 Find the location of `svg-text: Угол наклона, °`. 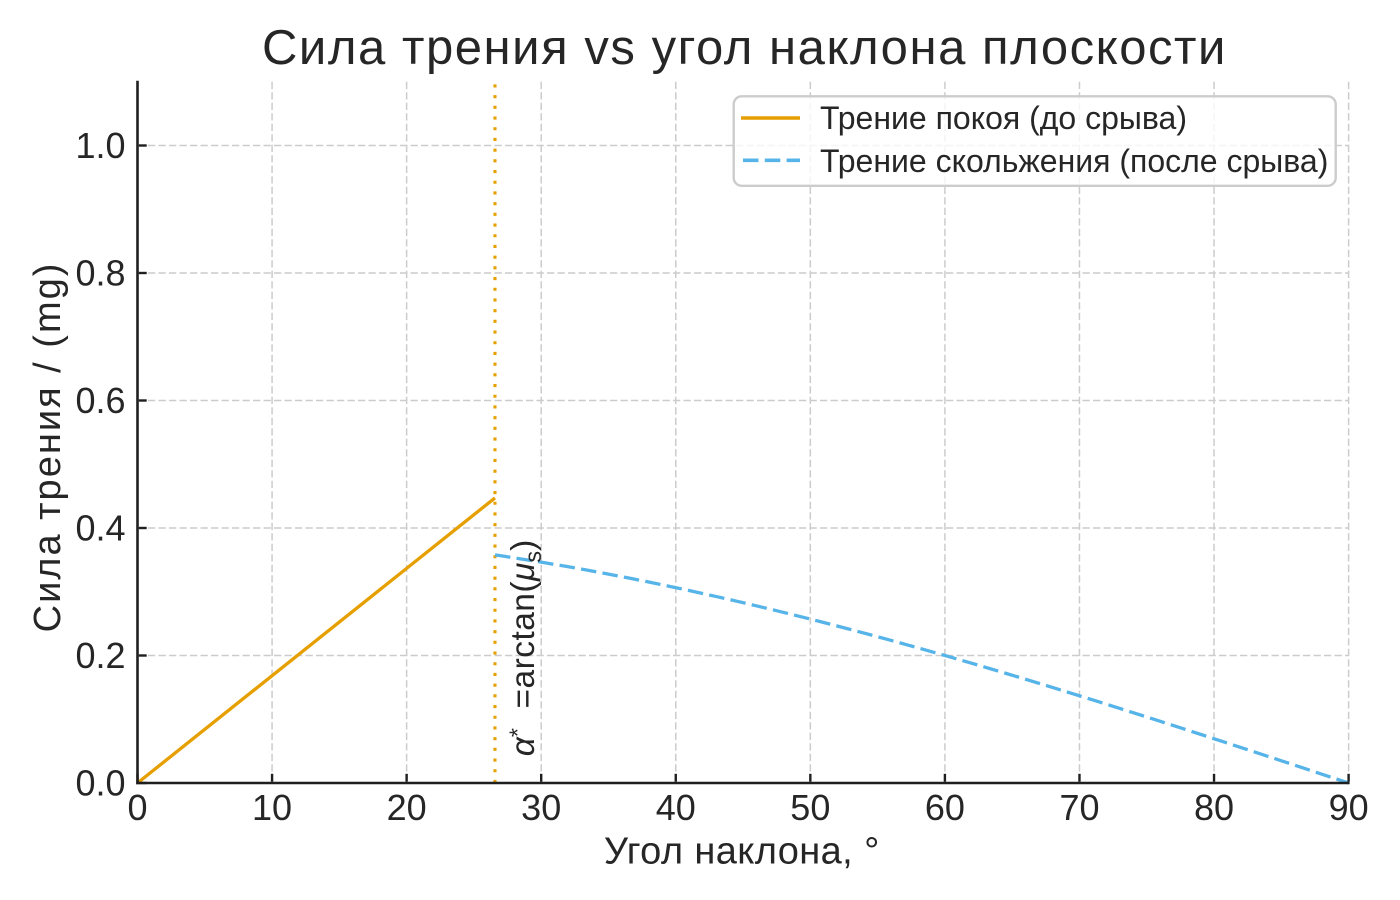

svg-text: Угол наклона, ° is located at coordinates (742, 852).